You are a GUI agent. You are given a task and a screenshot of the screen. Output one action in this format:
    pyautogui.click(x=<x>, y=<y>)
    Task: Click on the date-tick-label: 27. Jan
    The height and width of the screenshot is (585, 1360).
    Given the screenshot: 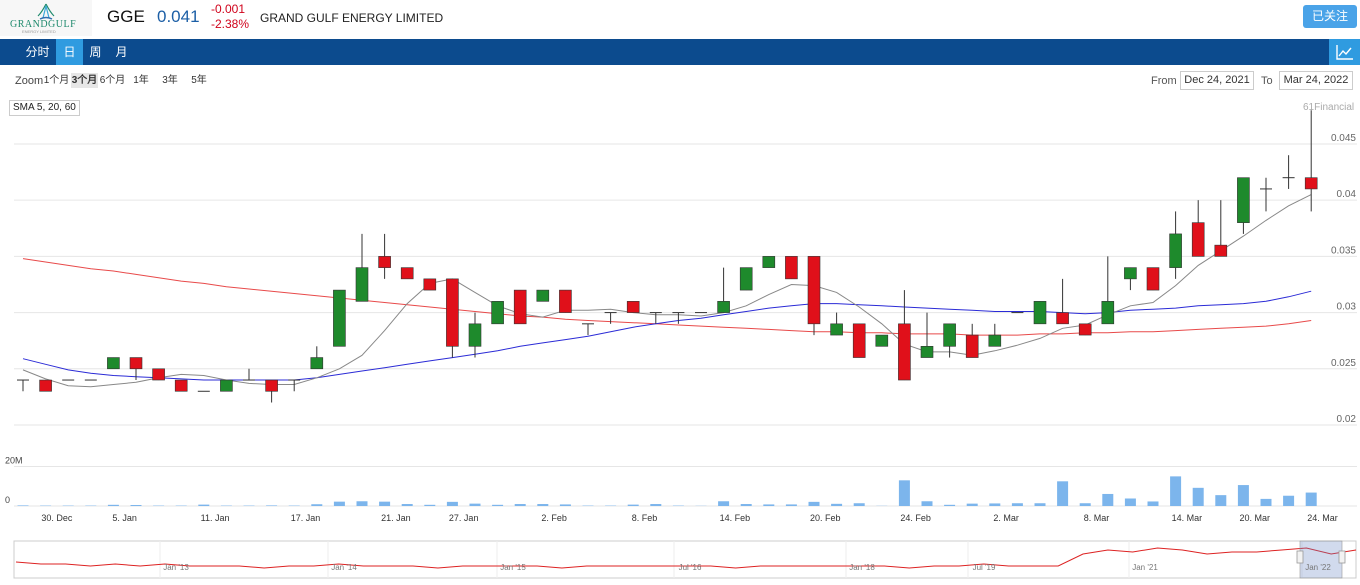 What is the action you would take?
    pyautogui.click(x=464, y=518)
    